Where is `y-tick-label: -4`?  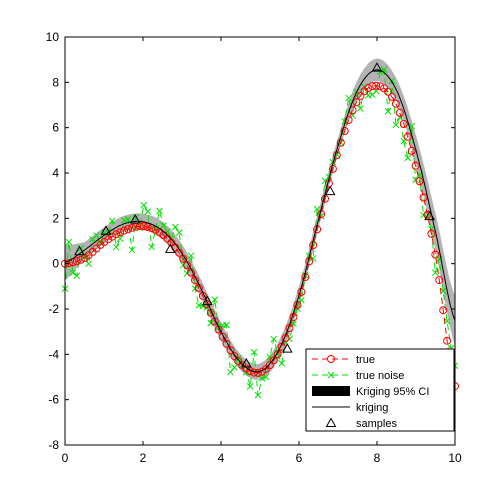 y-tick-label: -4 is located at coordinates (53, 354).